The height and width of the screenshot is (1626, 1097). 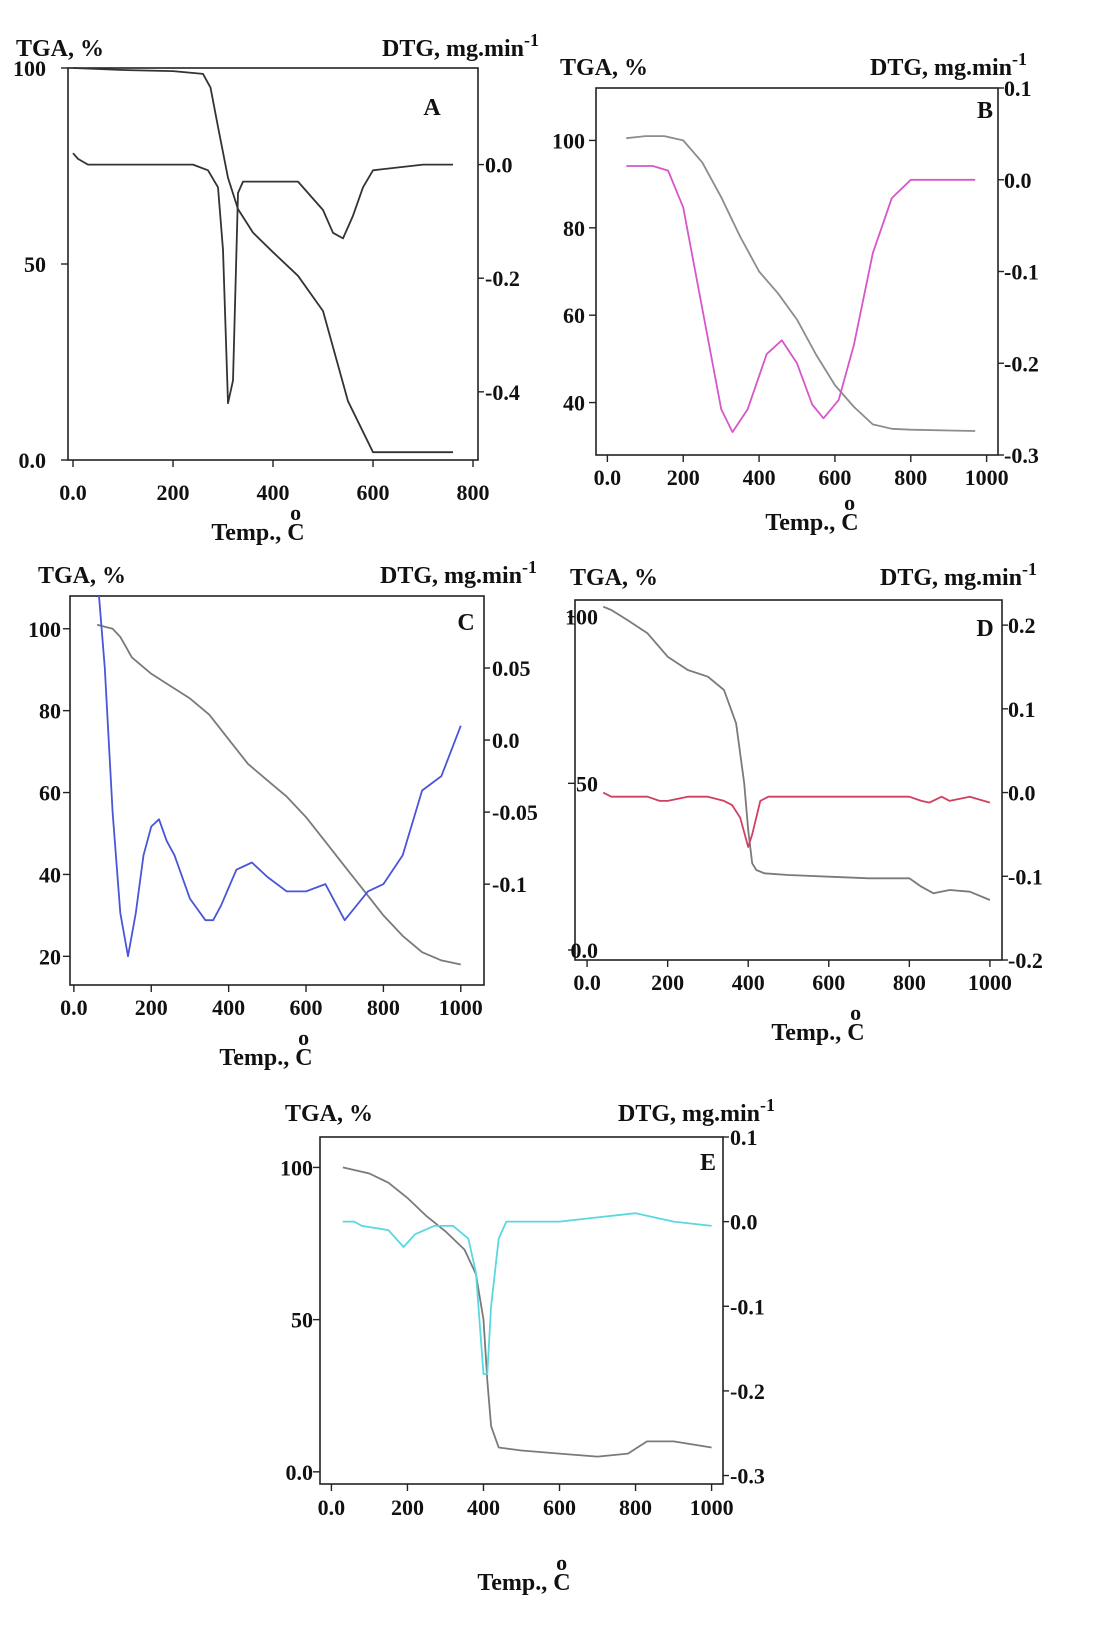 I want to click on x-tick-label-e: 400, so click(x=483, y=1507).